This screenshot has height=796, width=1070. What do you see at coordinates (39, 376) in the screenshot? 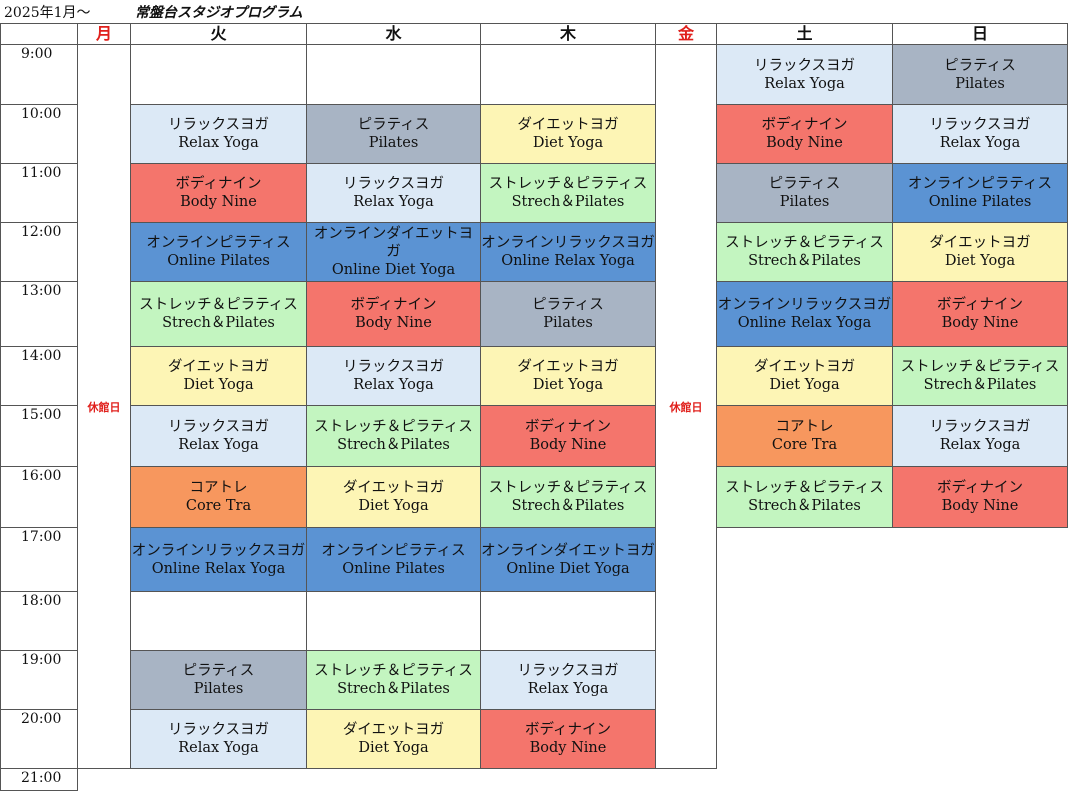
I see `time-slot-label: 14:00` at bounding box center [39, 376].